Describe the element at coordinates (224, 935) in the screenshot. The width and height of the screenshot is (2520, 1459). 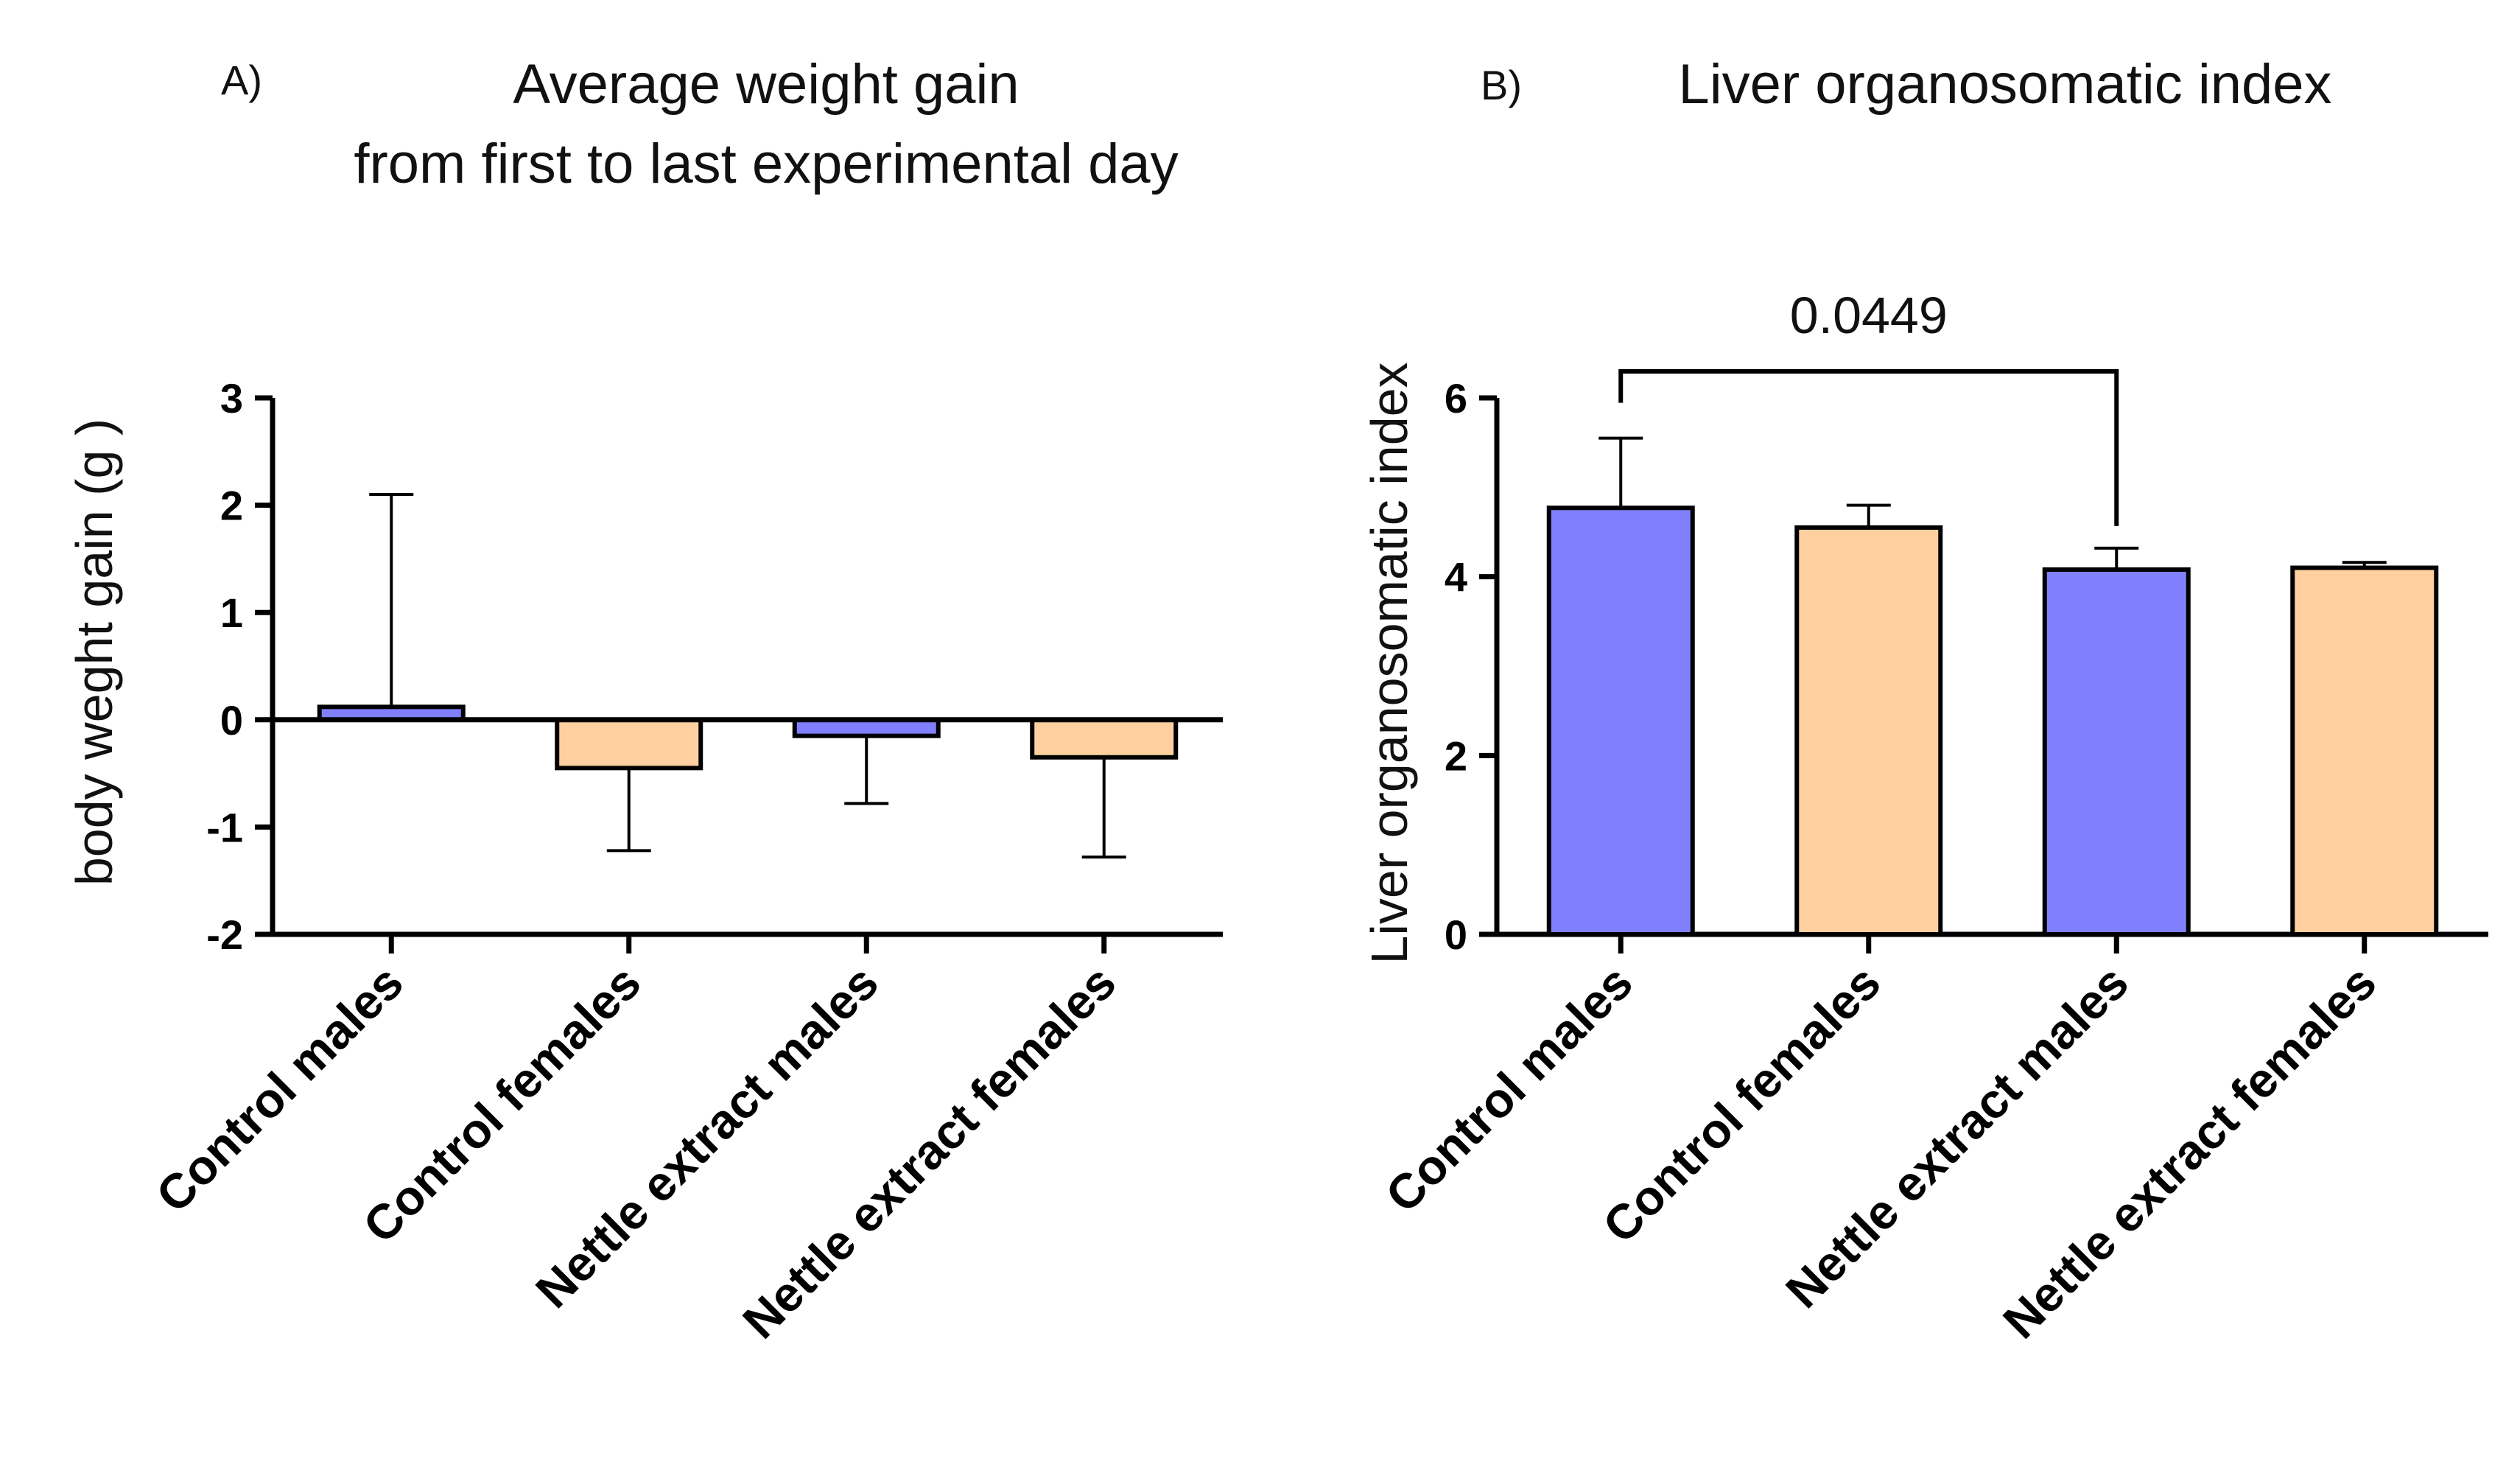
I see `panel-a-y-tick-label: -2` at that location.